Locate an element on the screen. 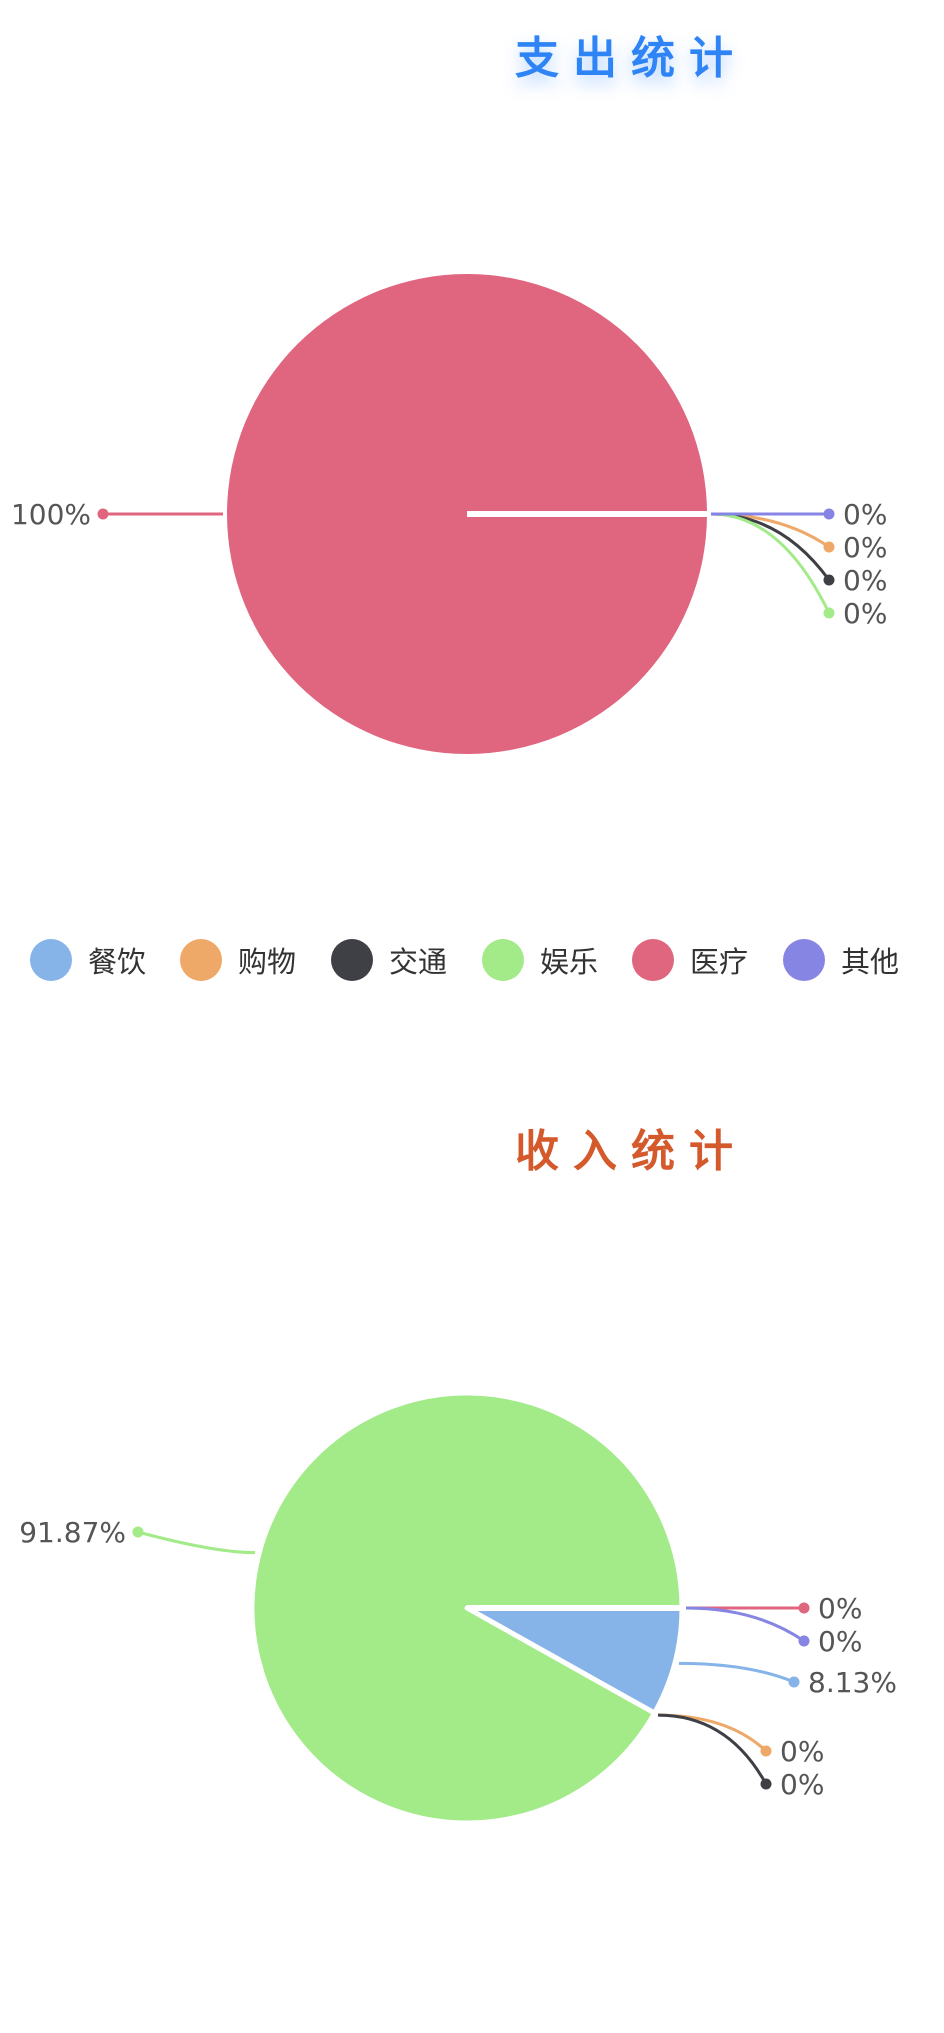 The width and height of the screenshot is (944, 2033). leader-line-其他 is located at coordinates (745, 1624).